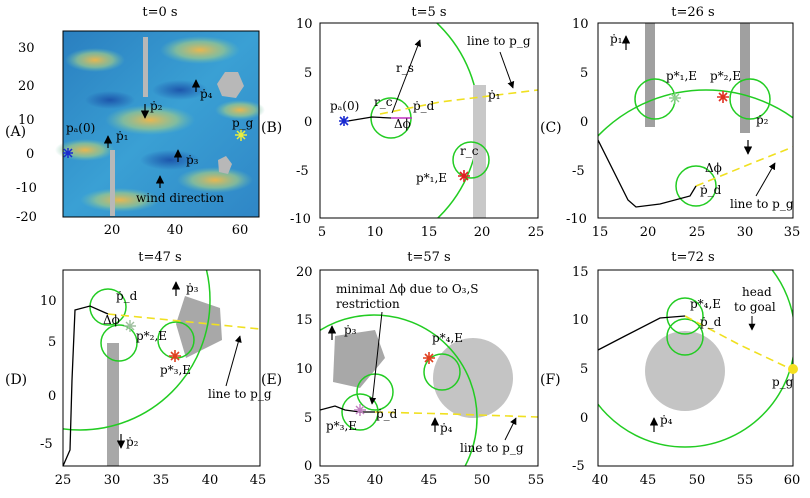  I want to click on panel-b-ytick: -10, so click(300, 219).